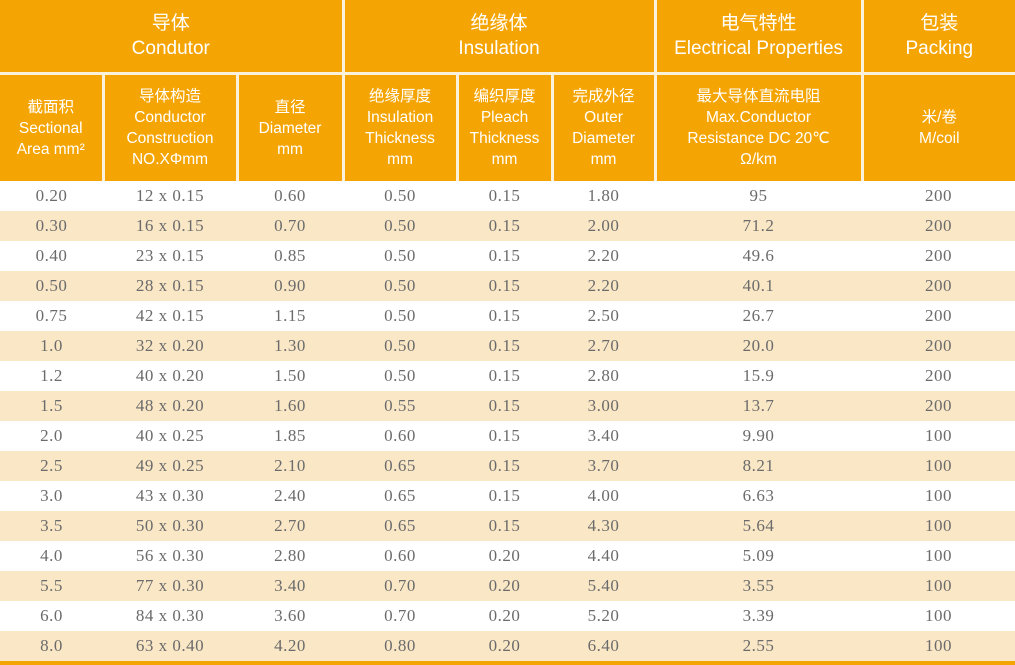  I want to click on table-cell: 5.64, so click(759, 526).